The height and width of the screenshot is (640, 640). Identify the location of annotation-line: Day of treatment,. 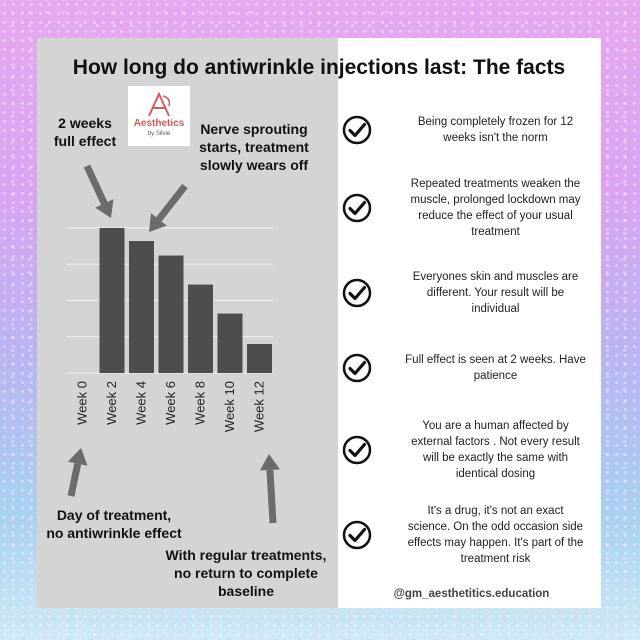
(114, 515).